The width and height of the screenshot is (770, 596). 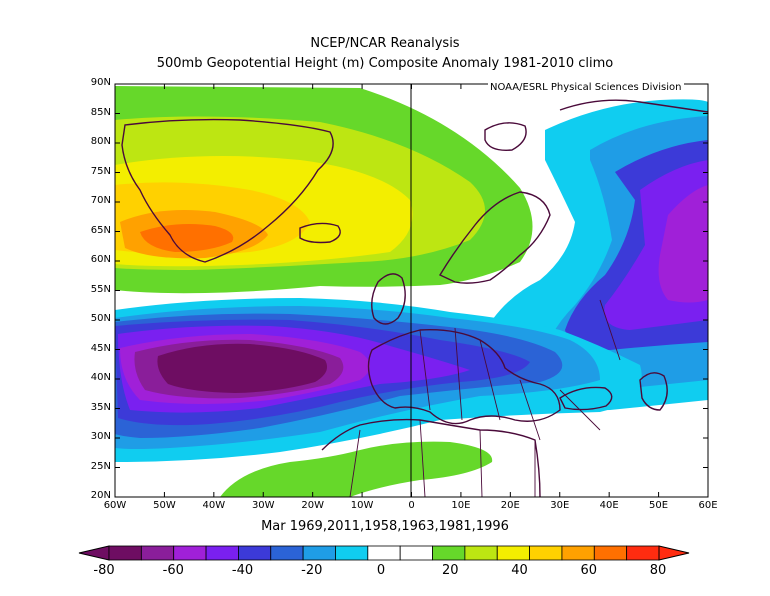 What do you see at coordinates (609, 505) in the screenshot?
I see `lon-tick-label: 40E` at bounding box center [609, 505].